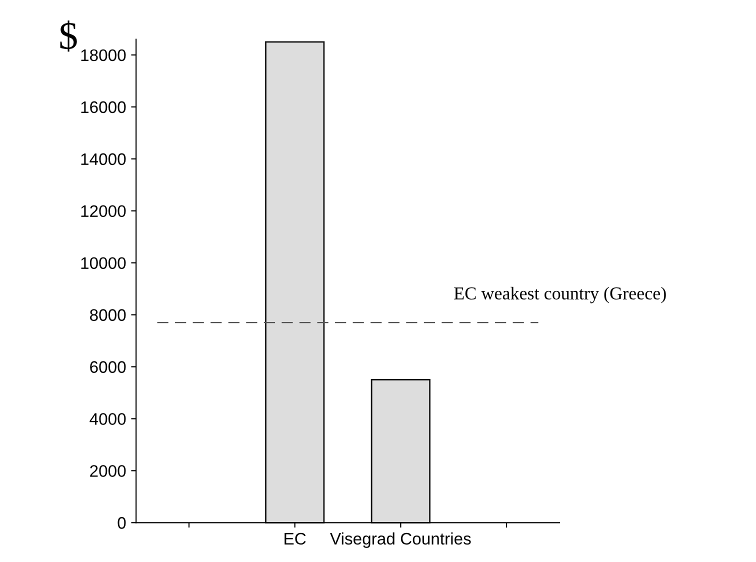 The image size is (756, 562). I want to click on y-tick-label: 2000, so click(108, 471).